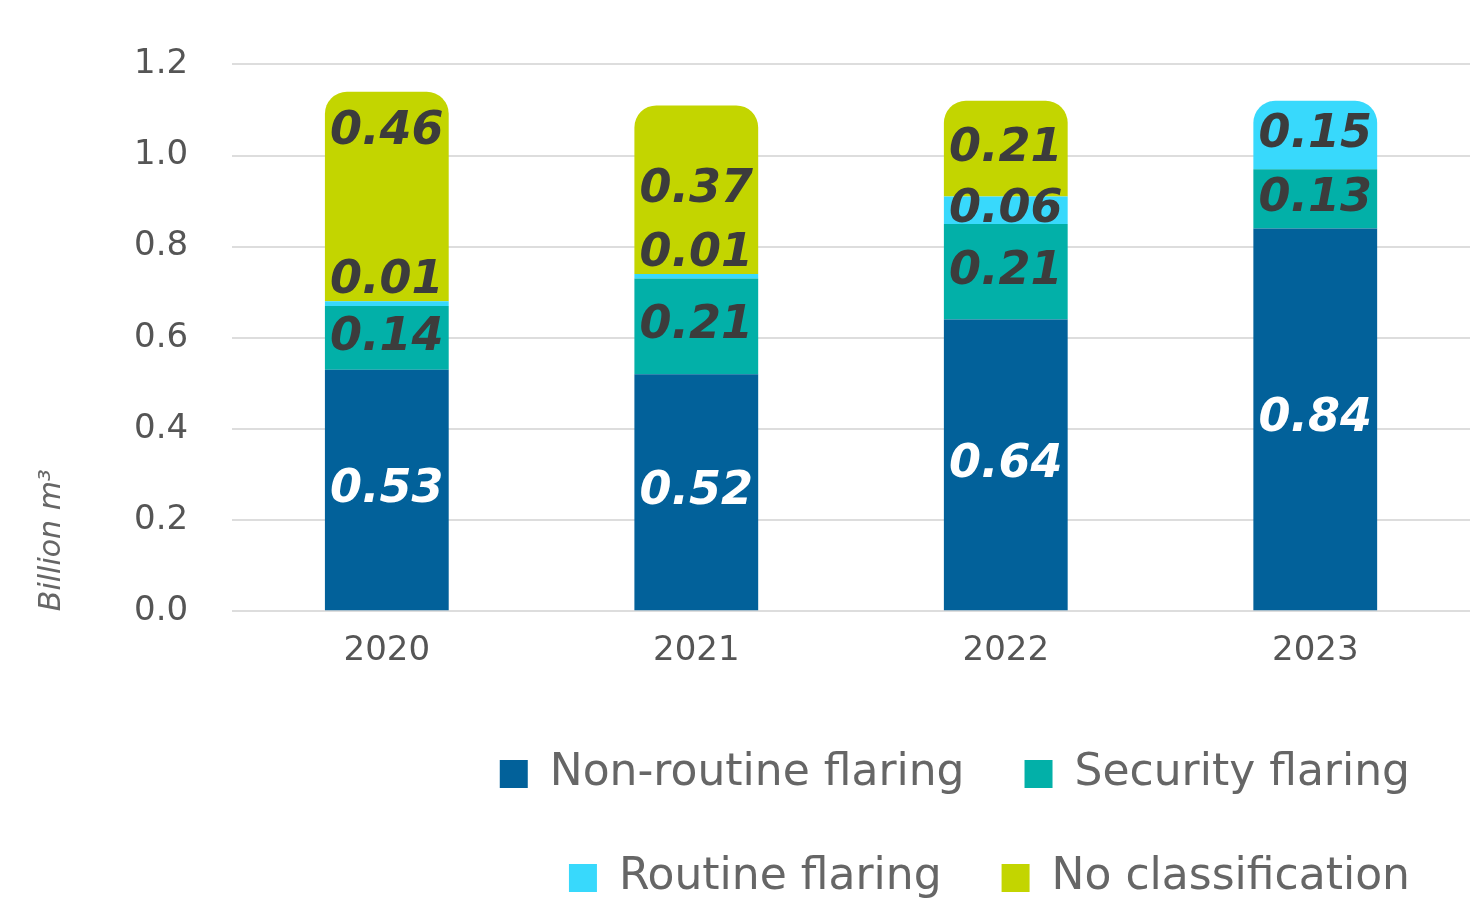 Image resolution: width=1470 pixels, height=910 pixels. Describe the element at coordinates (757, 770) in the screenshot. I see `legend-label: Non-routine flaring` at that location.